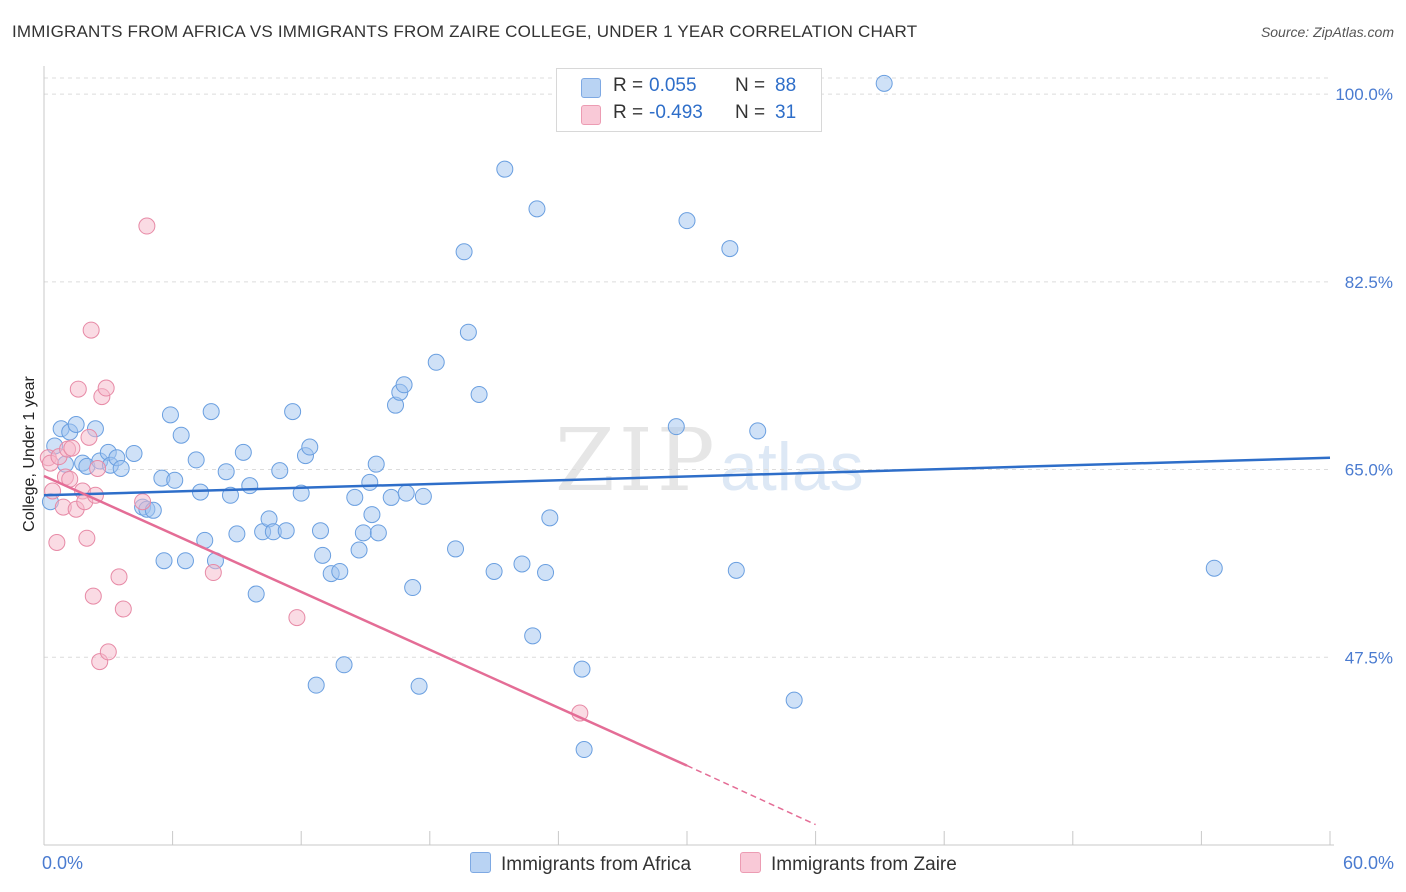 The height and width of the screenshot is (892, 1406). I want to click on source-label: Source: ZipAtlas.com, so click(1327, 32).